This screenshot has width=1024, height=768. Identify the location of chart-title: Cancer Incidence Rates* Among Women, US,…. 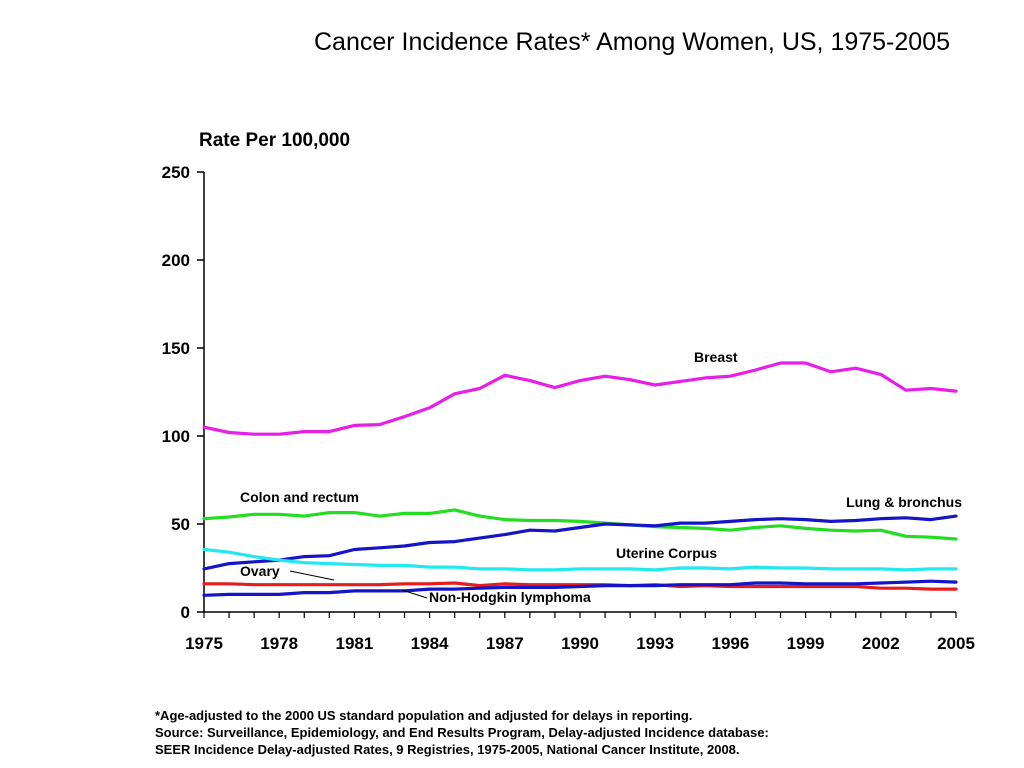
(631, 42).